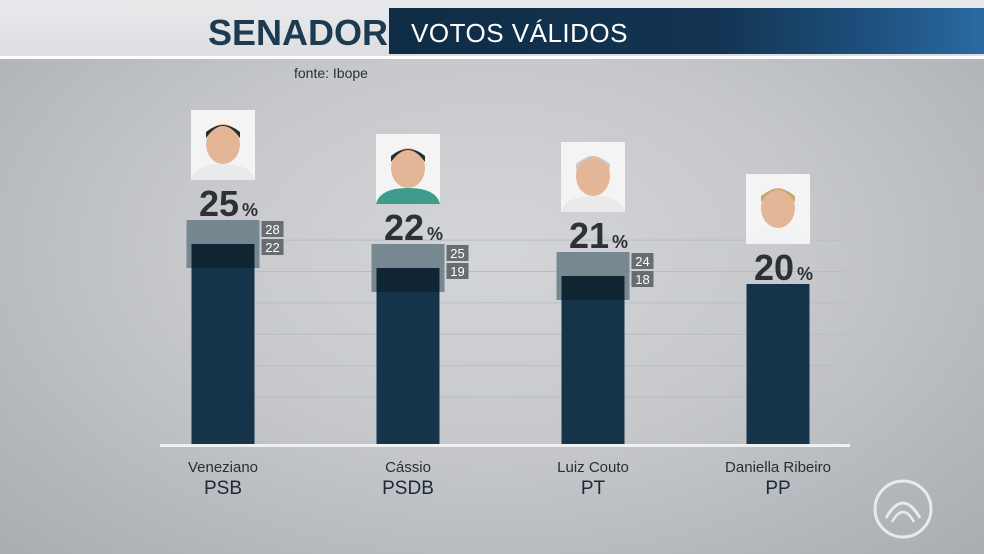 Image resolution: width=984 pixels, height=554 pixels. I want to click on margin-low-label-2: 18, so click(642, 279).